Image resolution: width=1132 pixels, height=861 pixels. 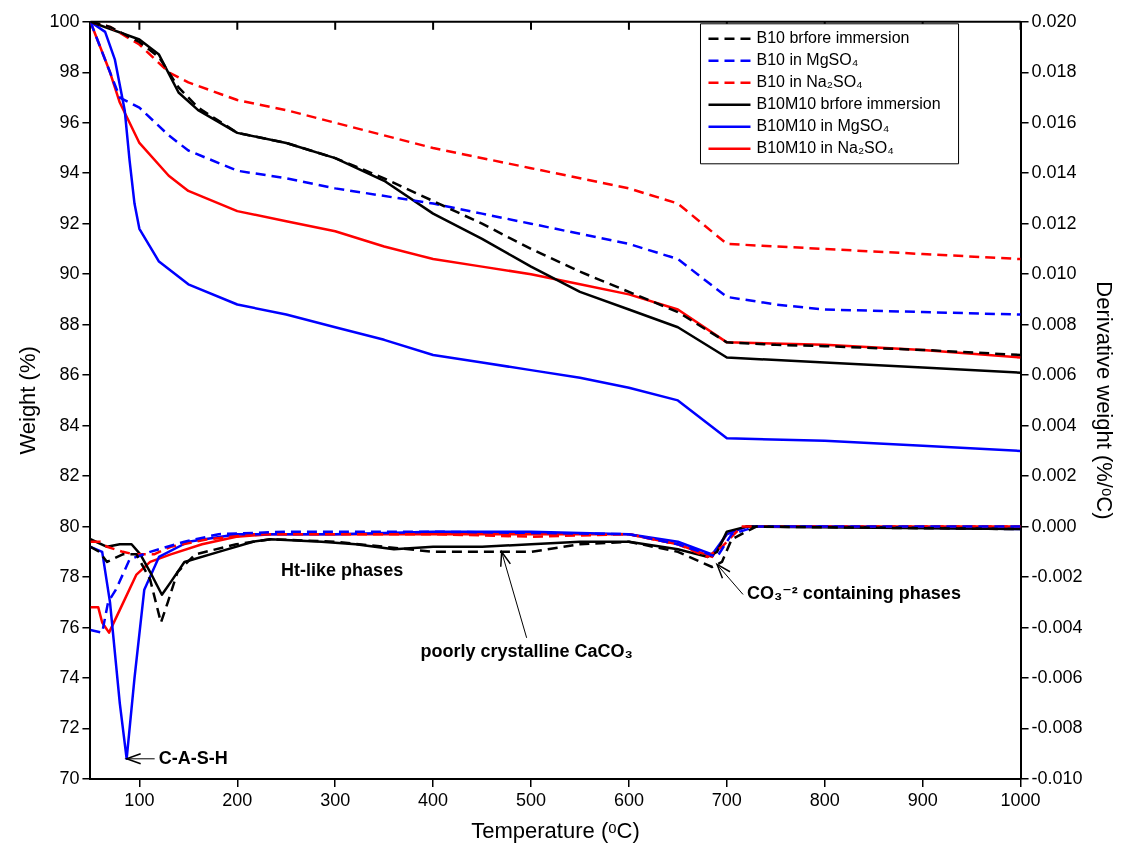 What do you see at coordinates (1057, 727) in the screenshot?
I see `y2-tick-label: -0.008` at bounding box center [1057, 727].